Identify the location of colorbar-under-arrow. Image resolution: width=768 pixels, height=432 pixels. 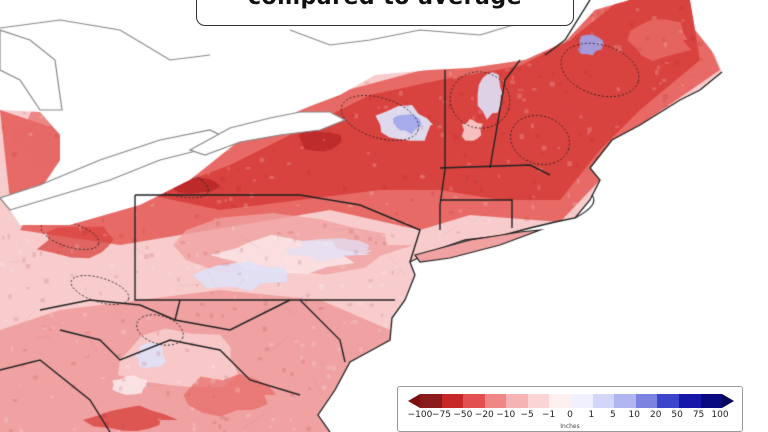
(414, 401).